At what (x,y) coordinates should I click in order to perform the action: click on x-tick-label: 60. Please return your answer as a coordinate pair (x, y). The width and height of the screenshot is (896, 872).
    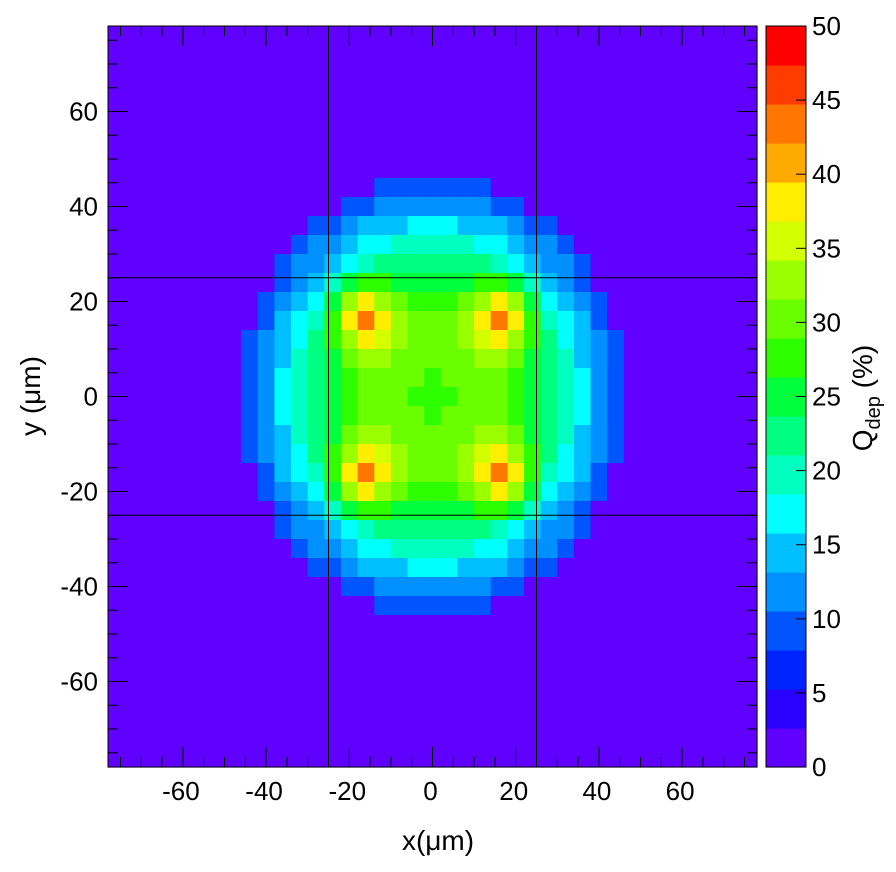
    Looking at the image, I should click on (680, 791).